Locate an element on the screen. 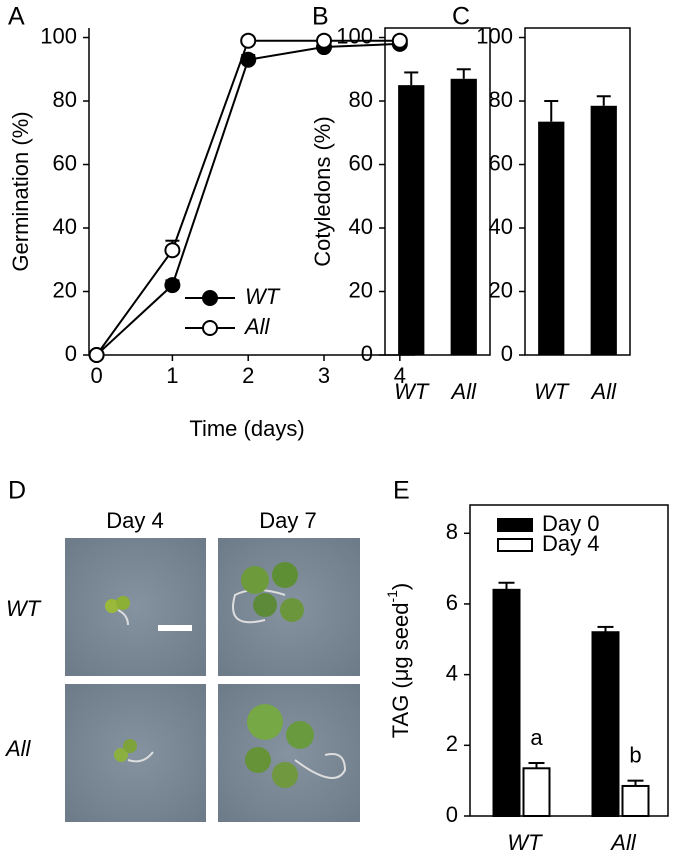  y-axis-label-text: True leaves (%) is located at coordinates (460, 191).